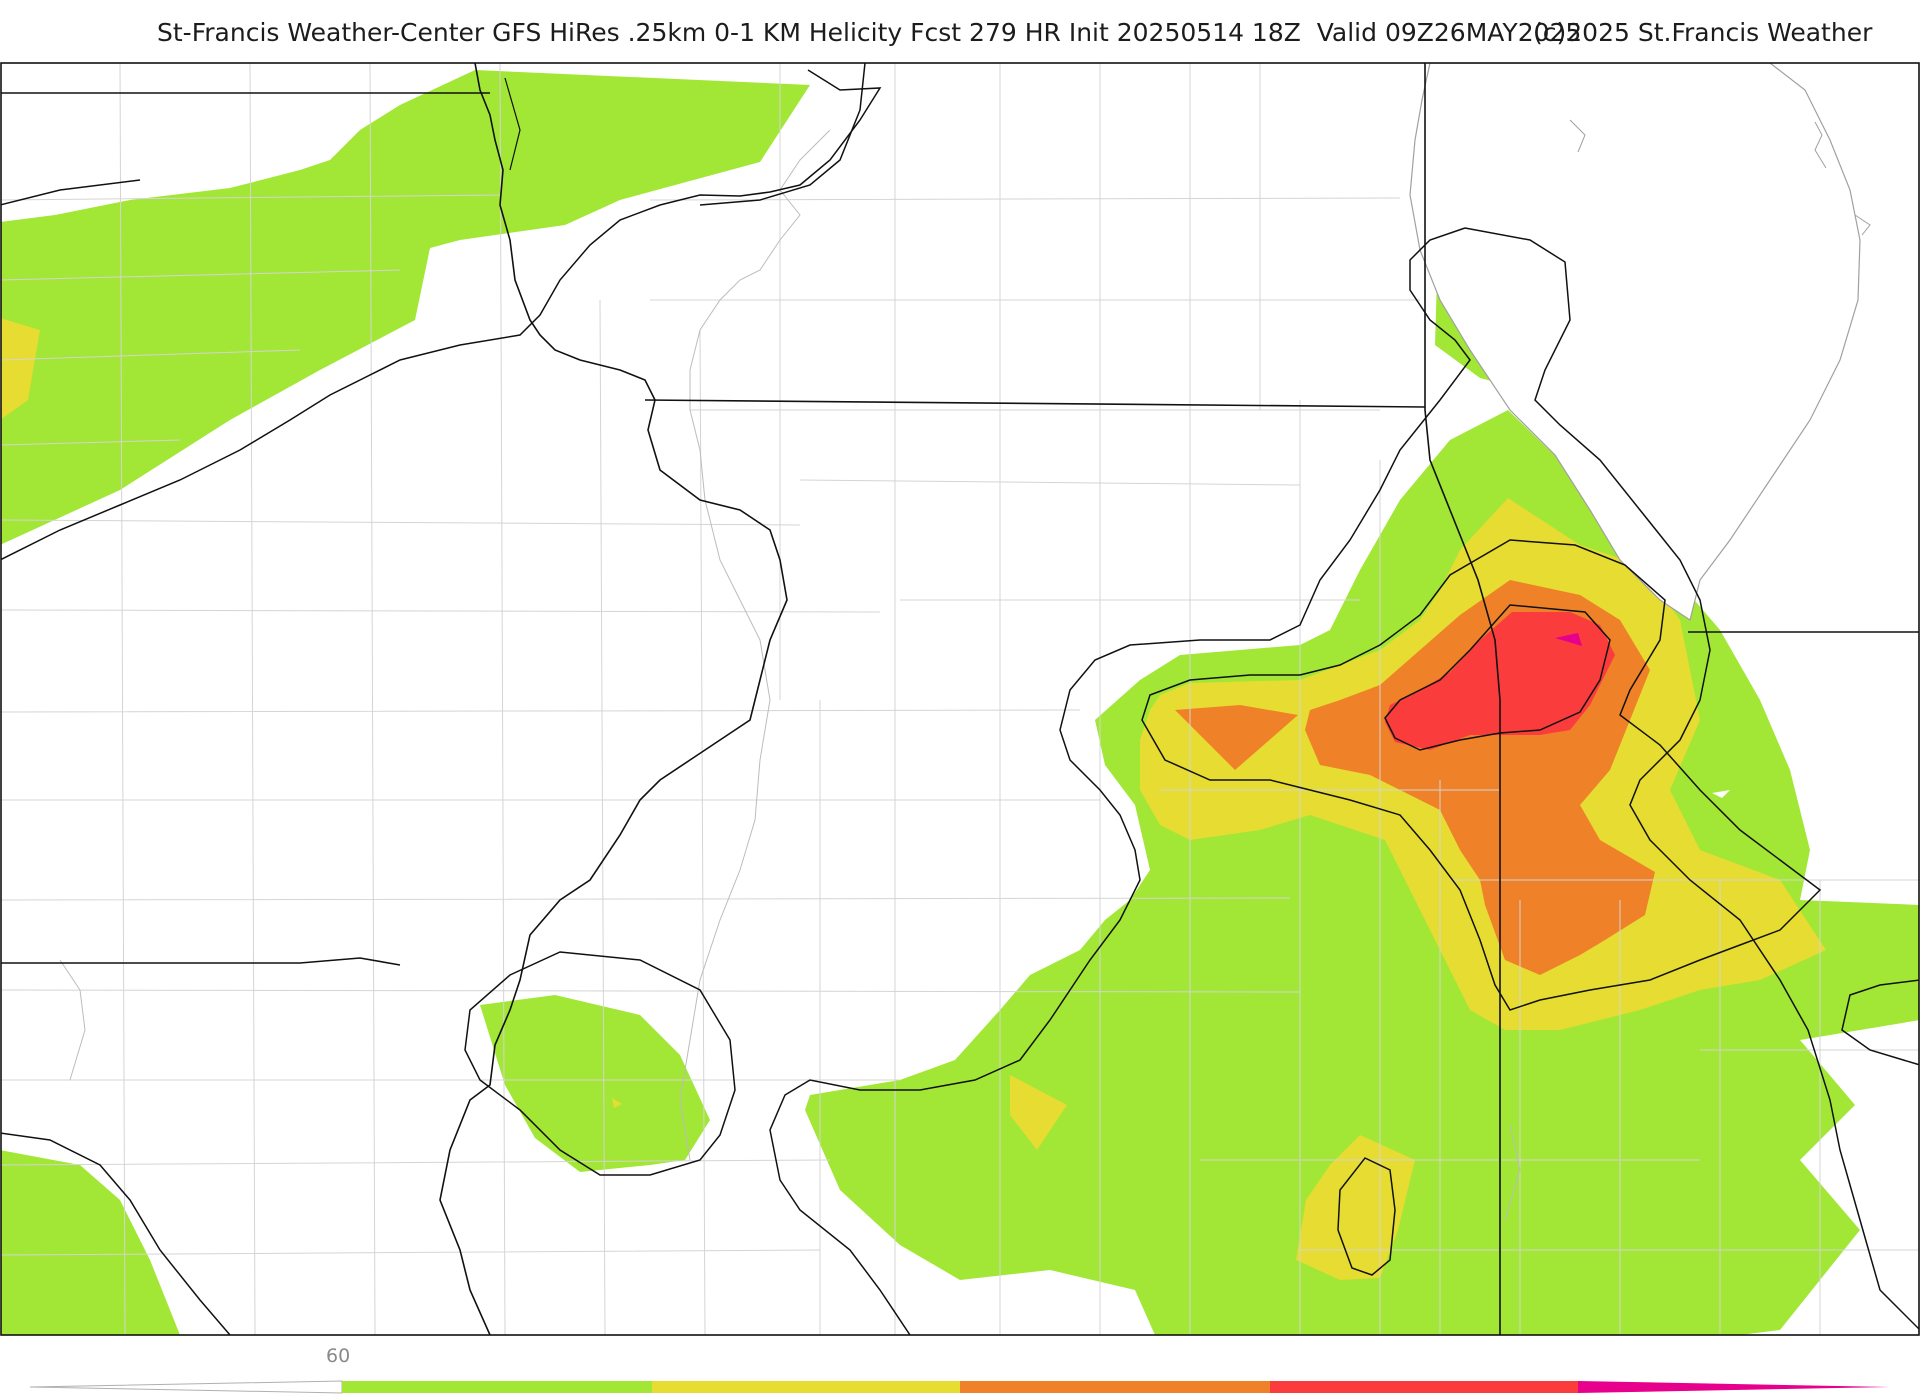  Describe the element at coordinates (1568, 639) in the screenshot. I see `helicity-fill-magenta` at that location.